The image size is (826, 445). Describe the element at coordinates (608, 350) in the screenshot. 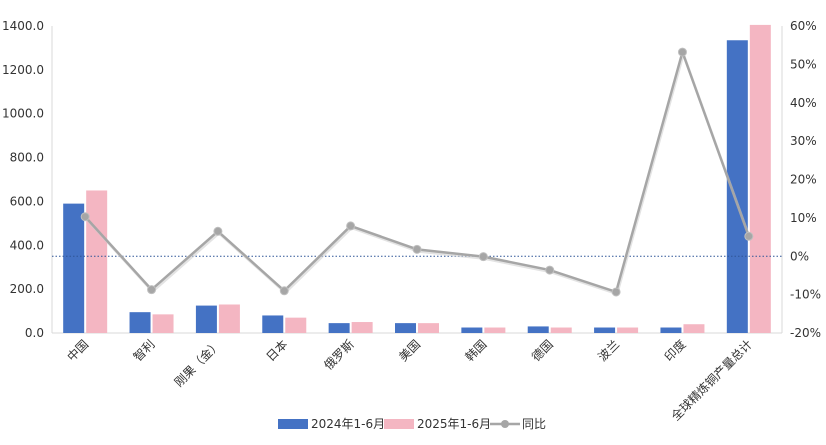

I see `category-label: 波兰` at that location.